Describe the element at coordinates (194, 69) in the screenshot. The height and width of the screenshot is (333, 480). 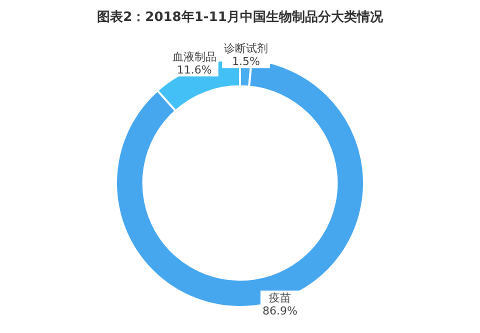
I see `data-label: 11.6%` at that location.